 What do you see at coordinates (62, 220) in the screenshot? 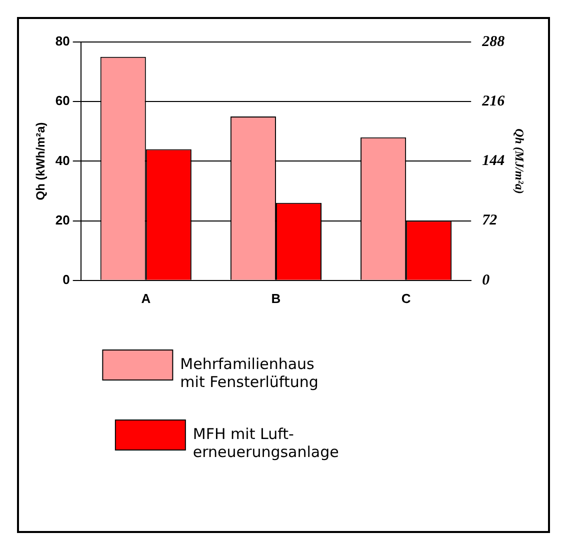
I see `y-tick-label: 20` at bounding box center [62, 220].